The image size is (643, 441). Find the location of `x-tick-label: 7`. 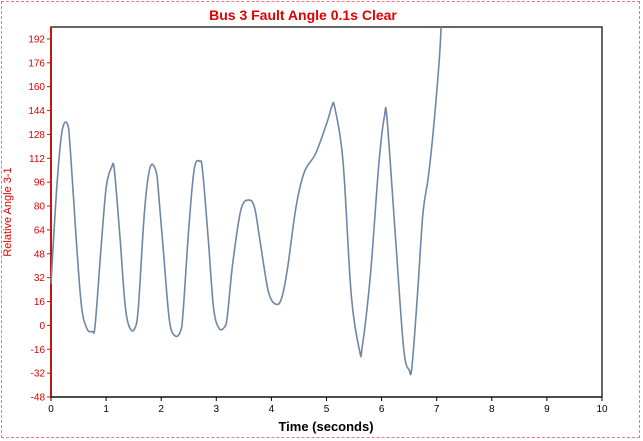

x-tick-label: 7 is located at coordinates (437, 409).